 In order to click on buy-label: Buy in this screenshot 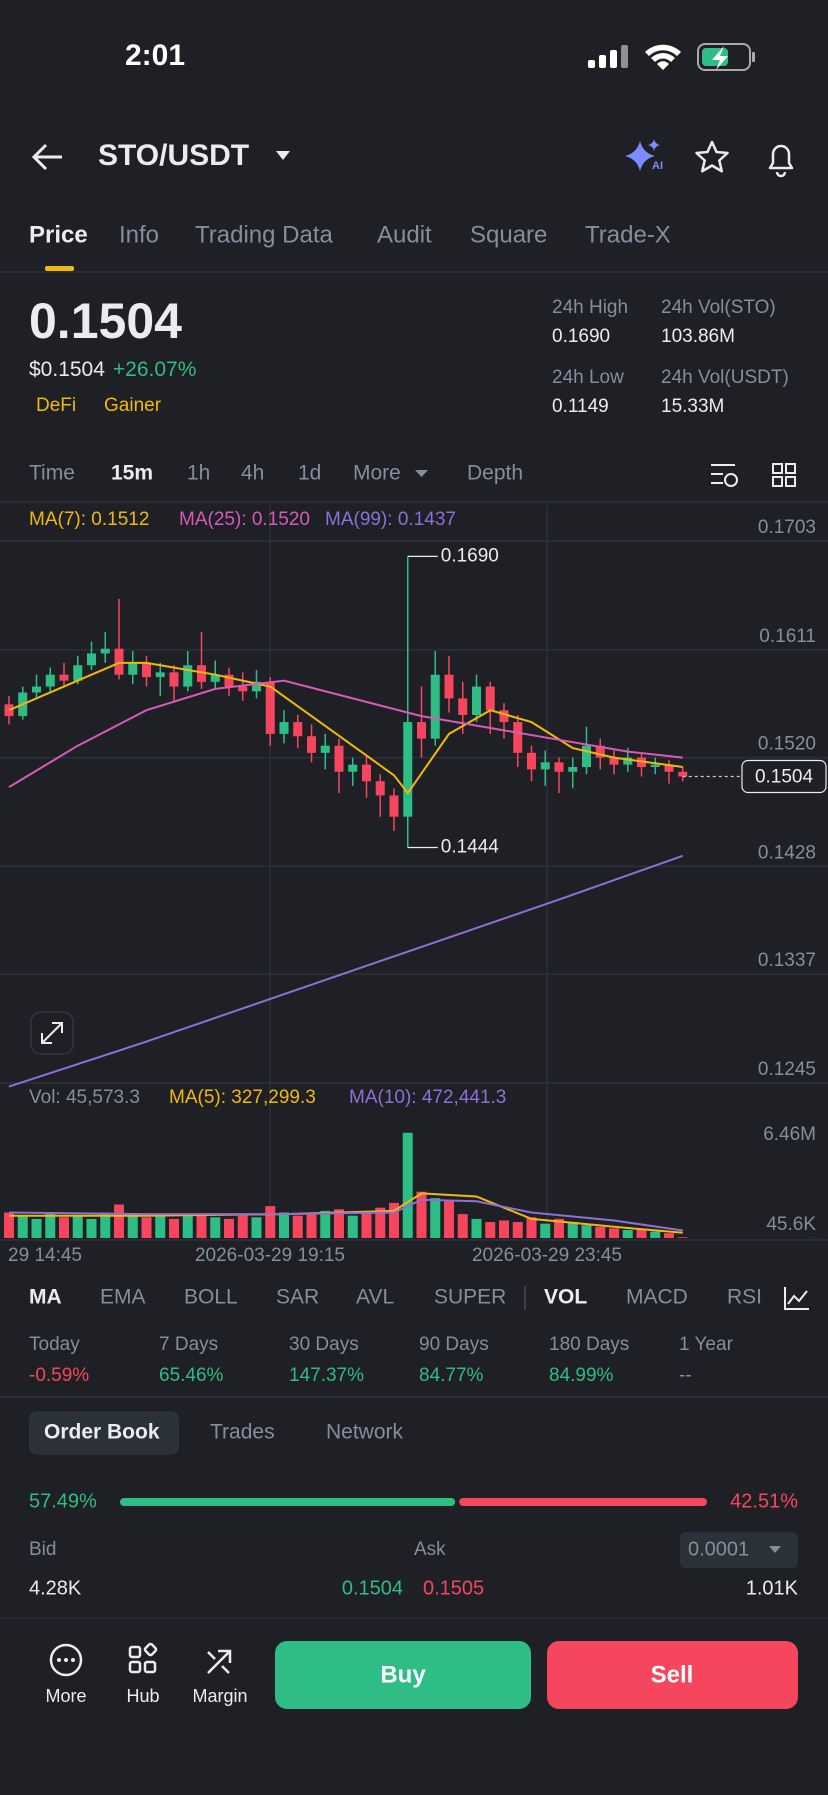, I will do `click(403, 1674)`.